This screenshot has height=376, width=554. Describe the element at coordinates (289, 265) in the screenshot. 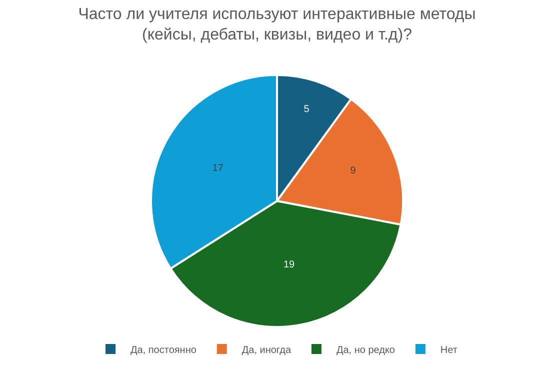

I see `data-label: 19` at that location.